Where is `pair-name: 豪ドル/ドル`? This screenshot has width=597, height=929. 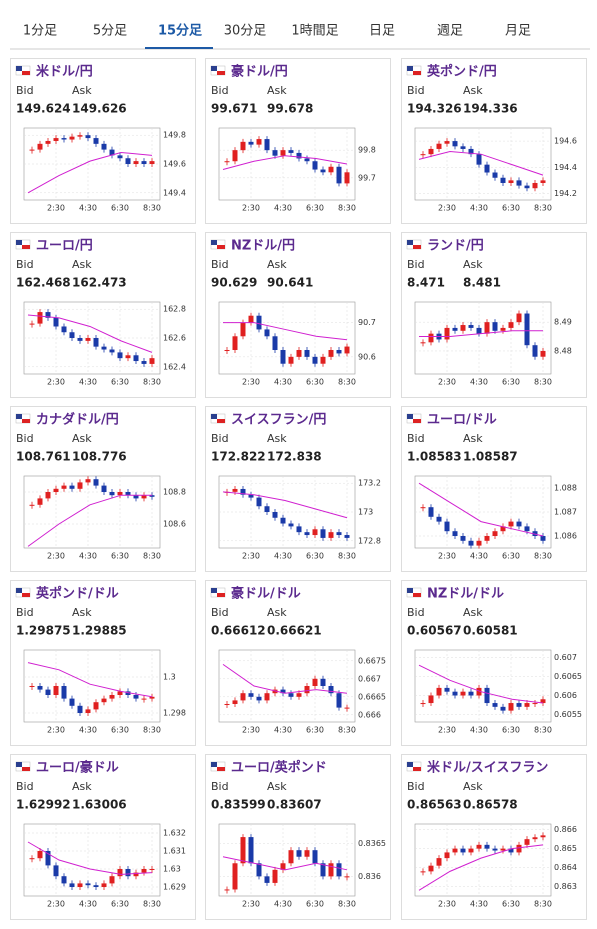 pair-name: 豪ドル/ドル is located at coordinates (266, 594).